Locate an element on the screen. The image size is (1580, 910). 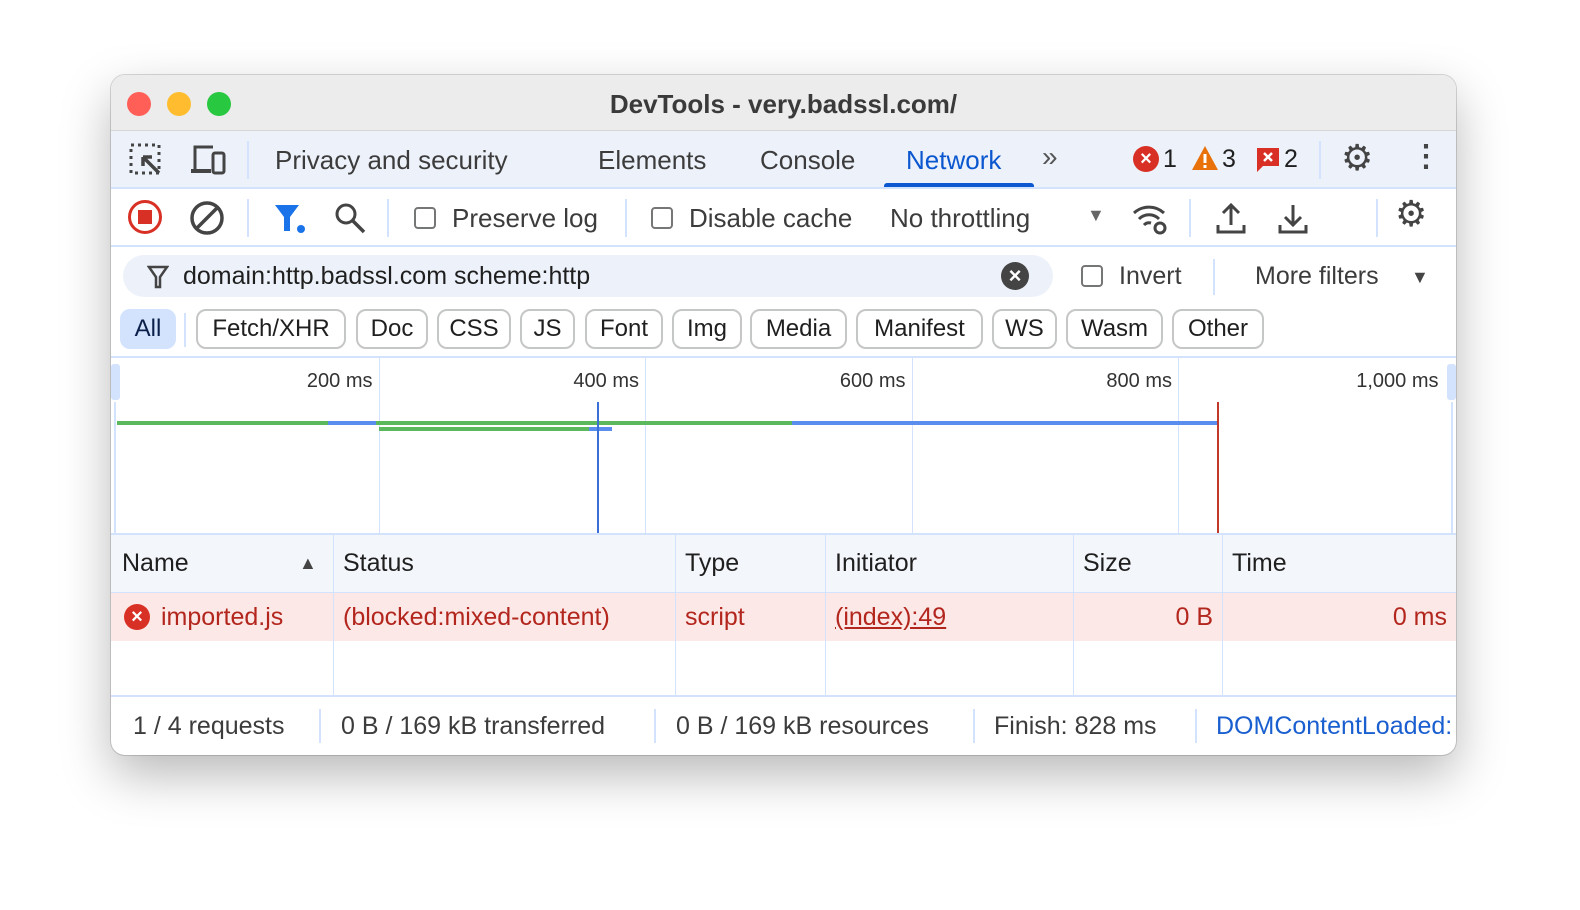
filter-input: domain:http.badssl.com scheme:http × is located at coordinates (588, 276).